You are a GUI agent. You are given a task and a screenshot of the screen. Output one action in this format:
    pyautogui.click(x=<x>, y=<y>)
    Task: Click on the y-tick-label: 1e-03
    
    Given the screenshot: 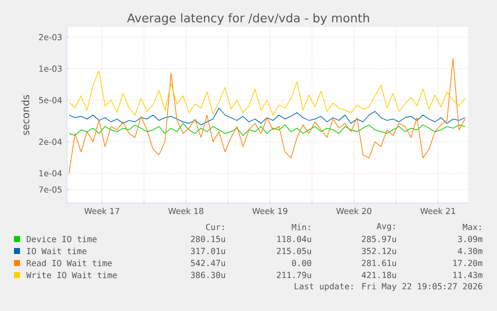 What is the action you would take?
    pyautogui.click(x=50, y=69)
    